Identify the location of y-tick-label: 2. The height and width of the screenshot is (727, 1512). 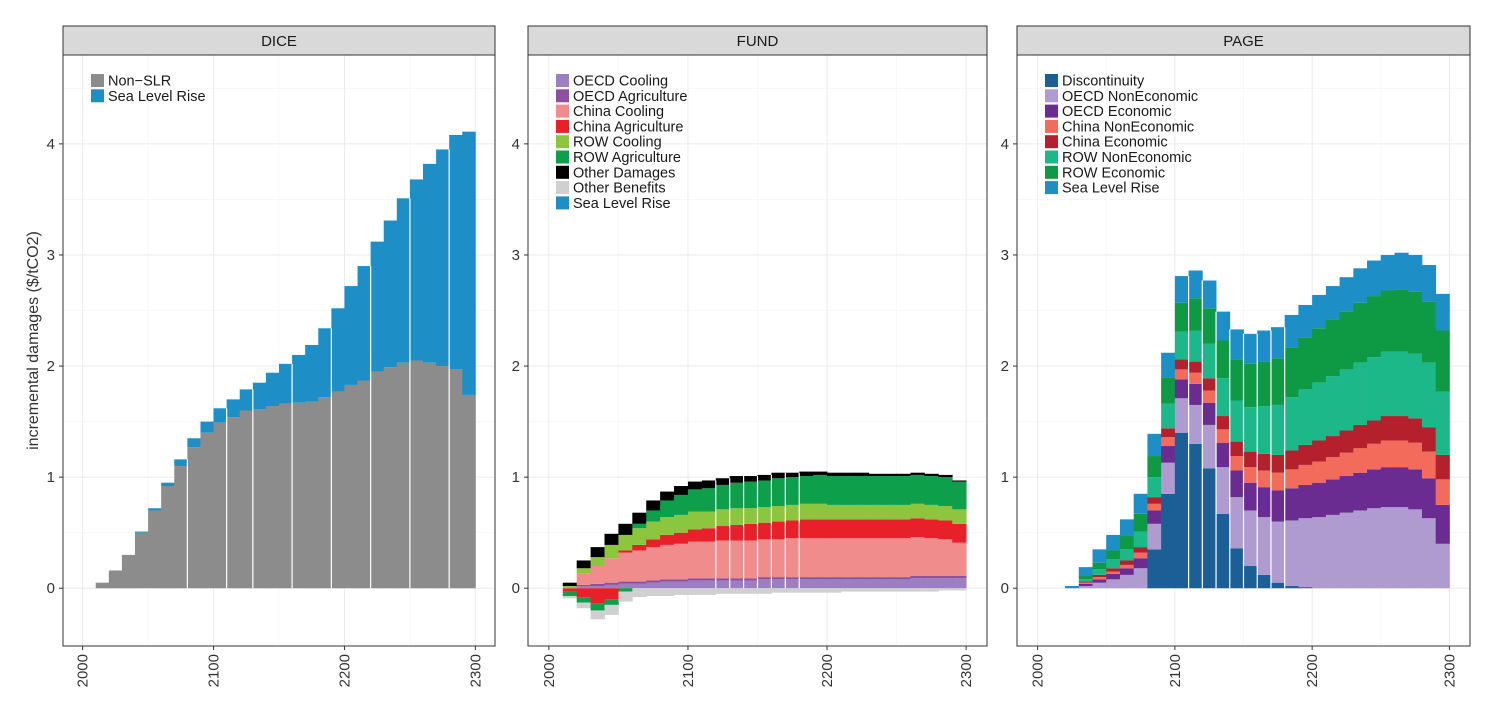
(516, 366).